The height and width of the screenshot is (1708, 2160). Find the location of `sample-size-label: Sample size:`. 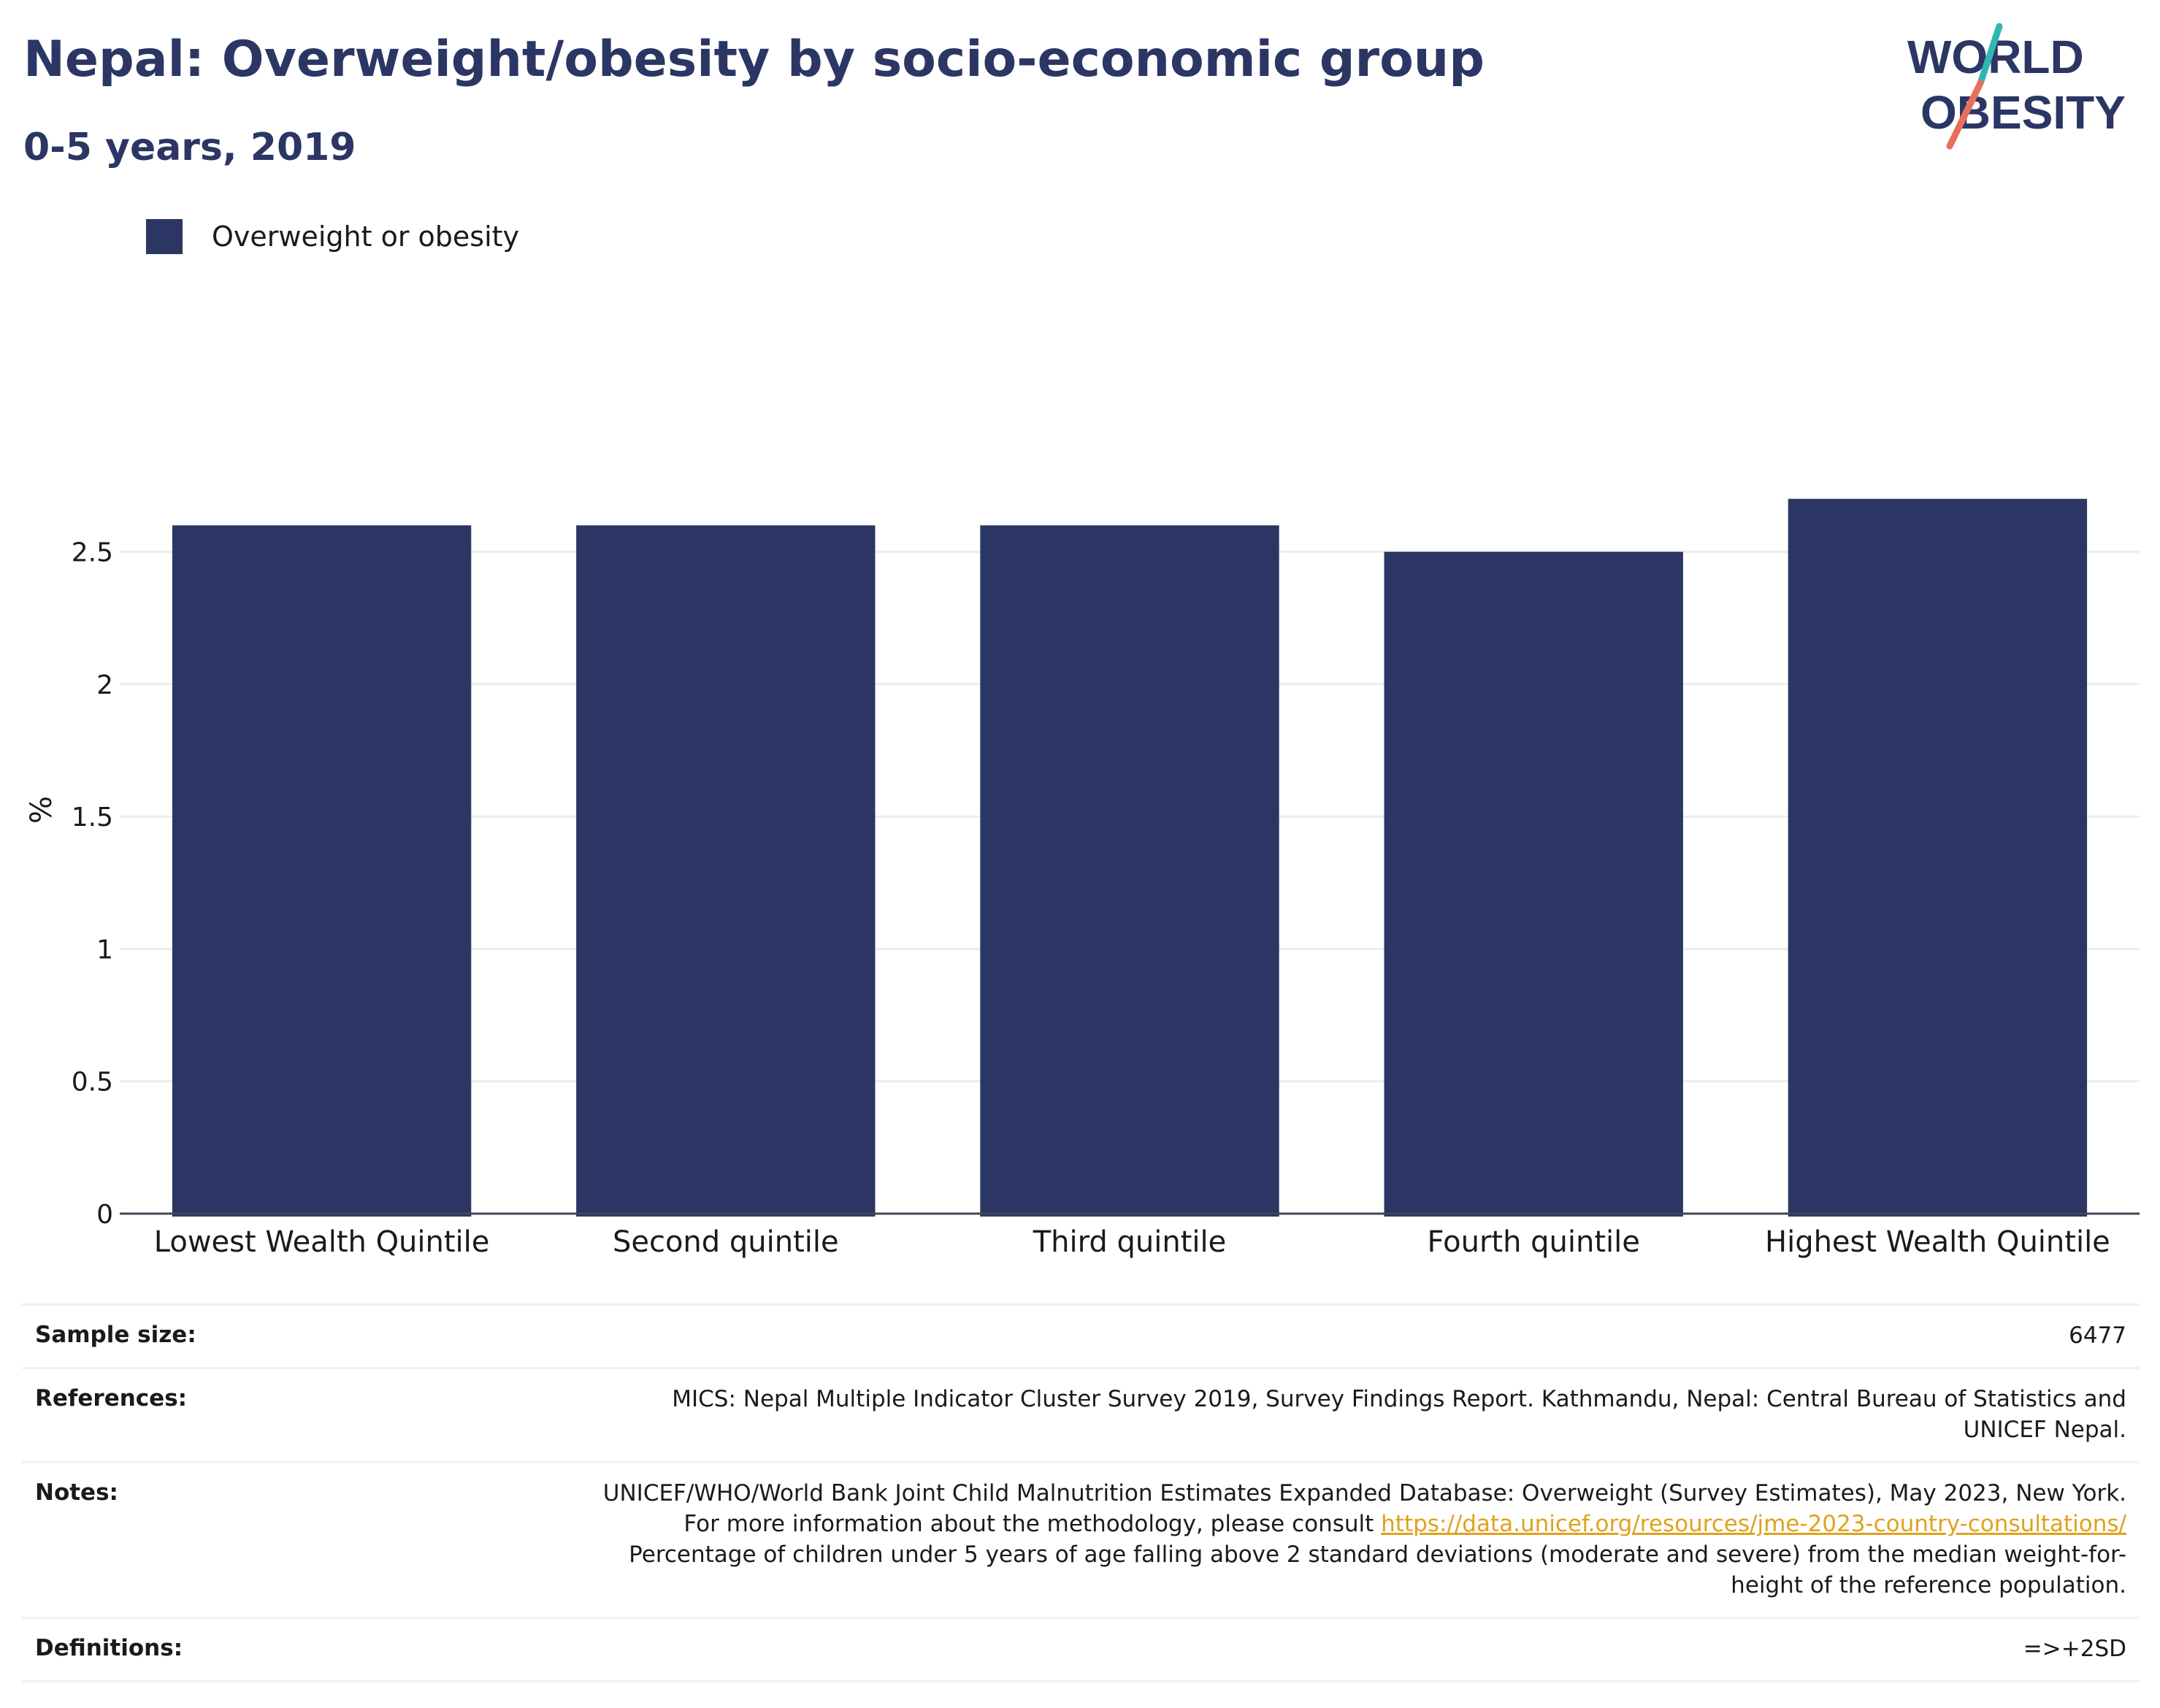

sample-size-label: Sample size: is located at coordinates (116, 1335).